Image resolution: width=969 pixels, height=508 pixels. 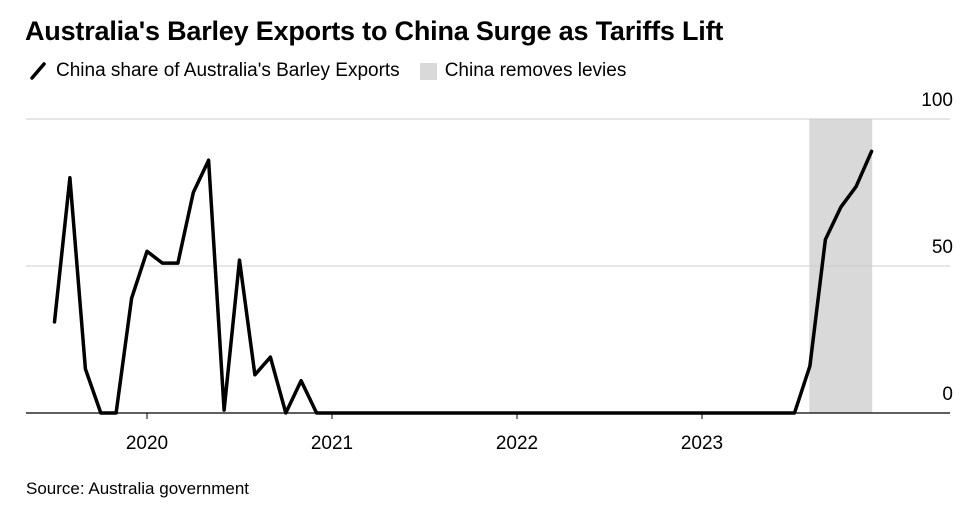 I want to click on line-swatch-icon, so click(x=38, y=71).